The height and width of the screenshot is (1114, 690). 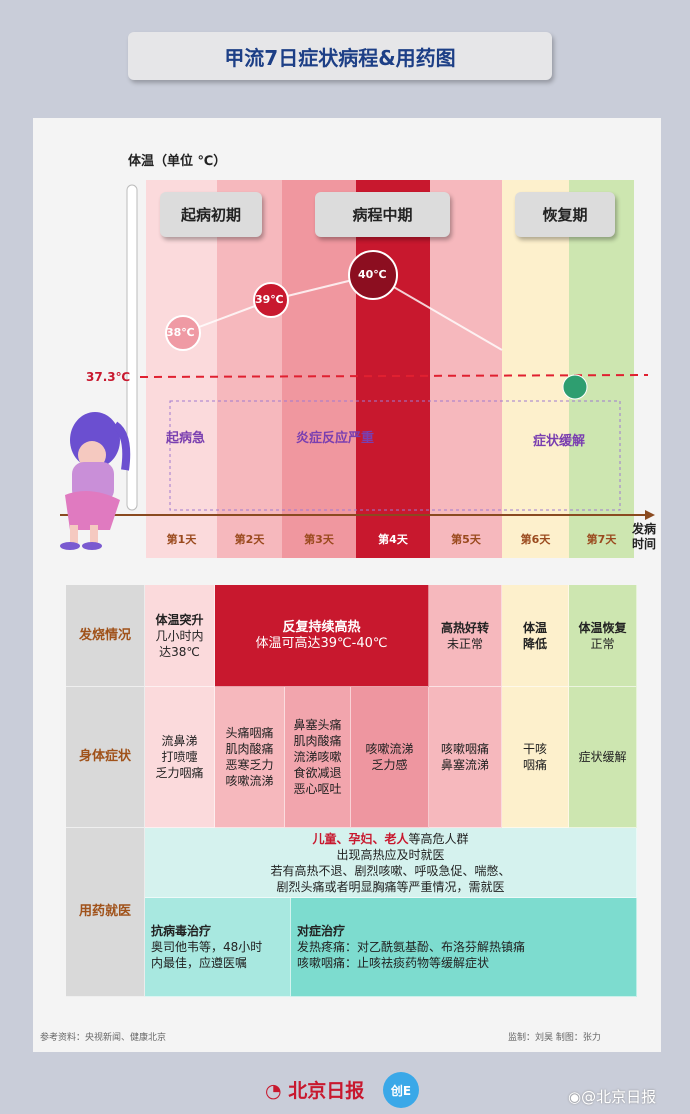 What do you see at coordinates (390, 886) in the screenshot?
I see `care-line-3: 剧烈头痛或者明显胸痛等严重情况，需就医` at bounding box center [390, 886].